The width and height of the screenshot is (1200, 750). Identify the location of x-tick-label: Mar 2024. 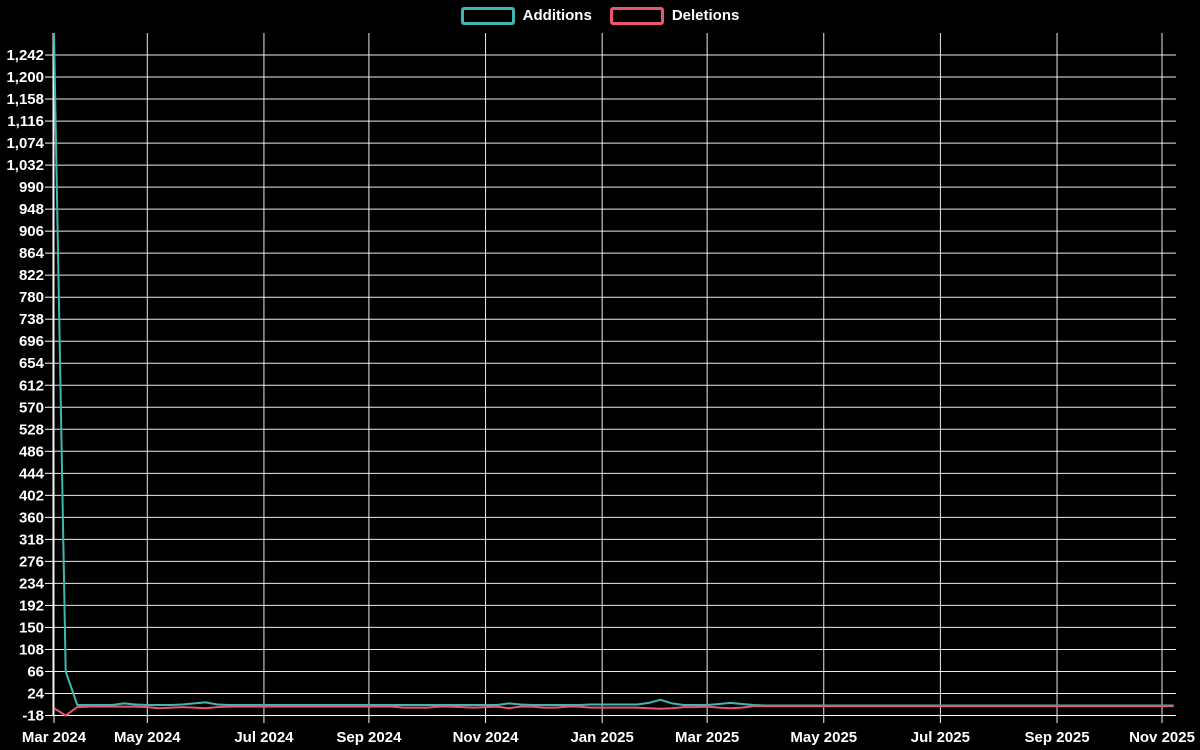
(54, 737).